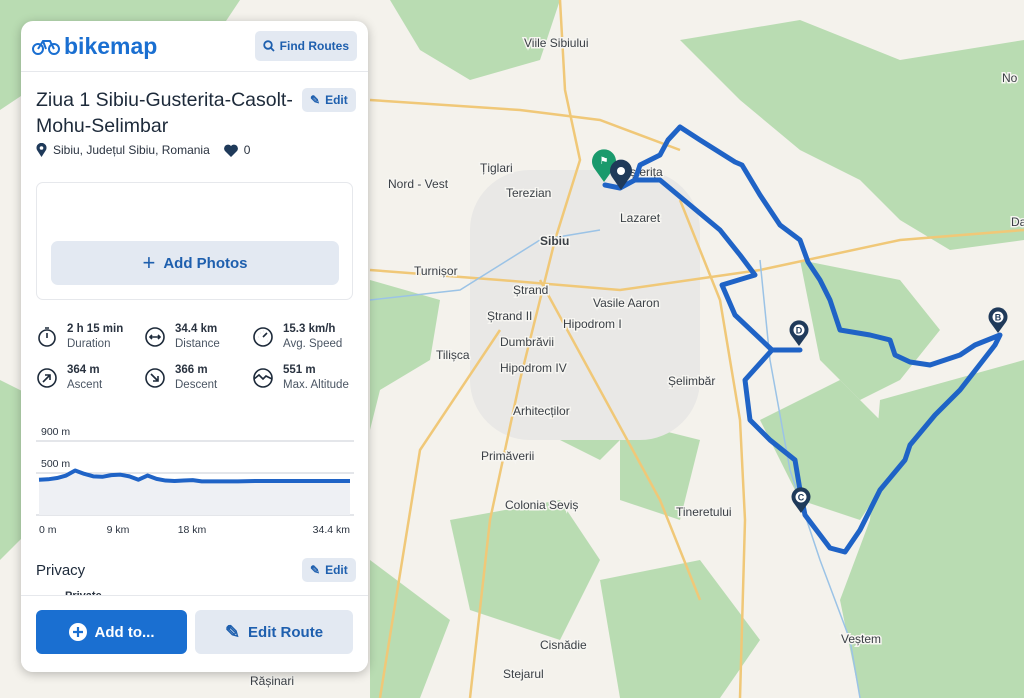  What do you see at coordinates (55, 432) in the screenshot?
I see `y-tick-label: 900 m` at bounding box center [55, 432].